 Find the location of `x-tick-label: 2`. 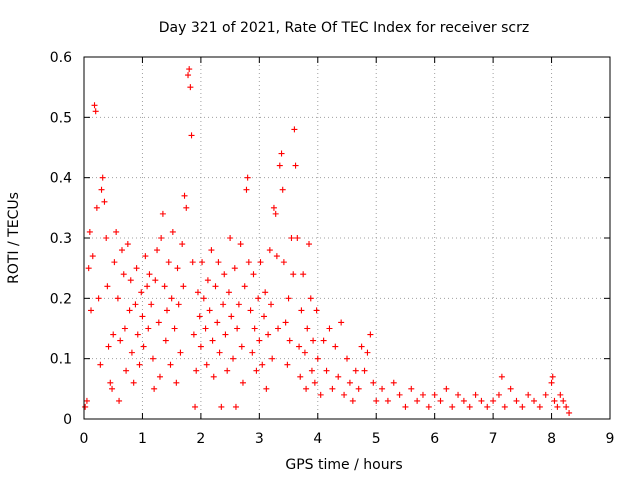

x-tick-label: 2 is located at coordinates (200, 439).